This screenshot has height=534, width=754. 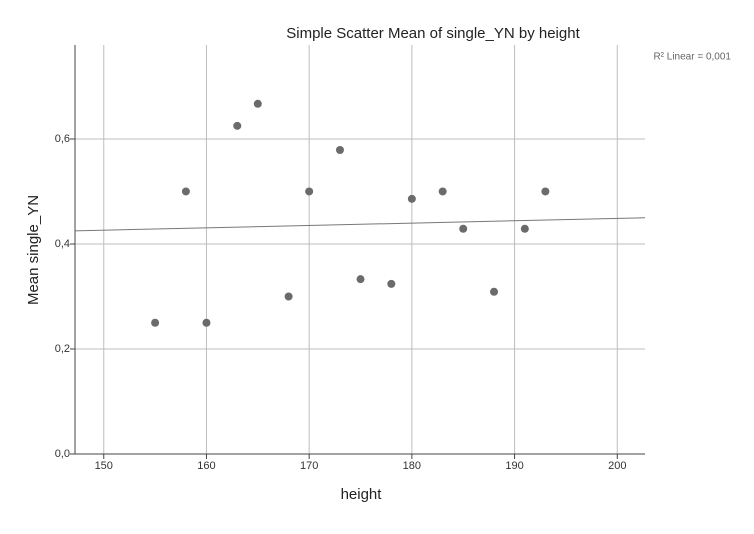 I want to click on y-tick-label: 0,4, so click(x=62, y=244).